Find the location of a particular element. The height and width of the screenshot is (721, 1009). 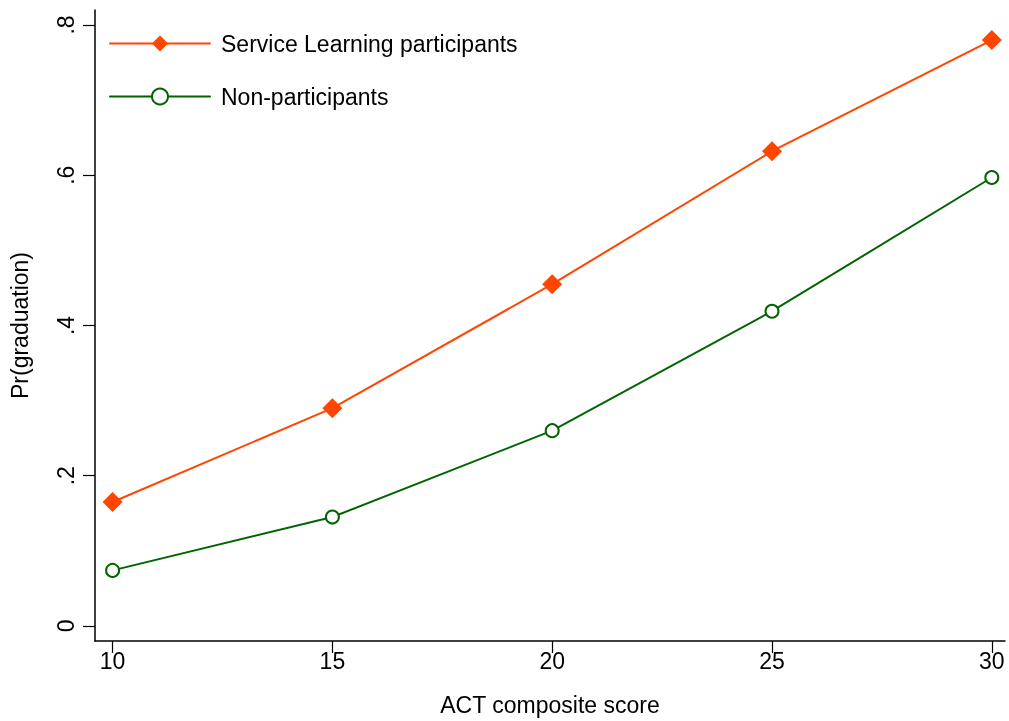

y-tick-label: .4 is located at coordinates (65, 325).